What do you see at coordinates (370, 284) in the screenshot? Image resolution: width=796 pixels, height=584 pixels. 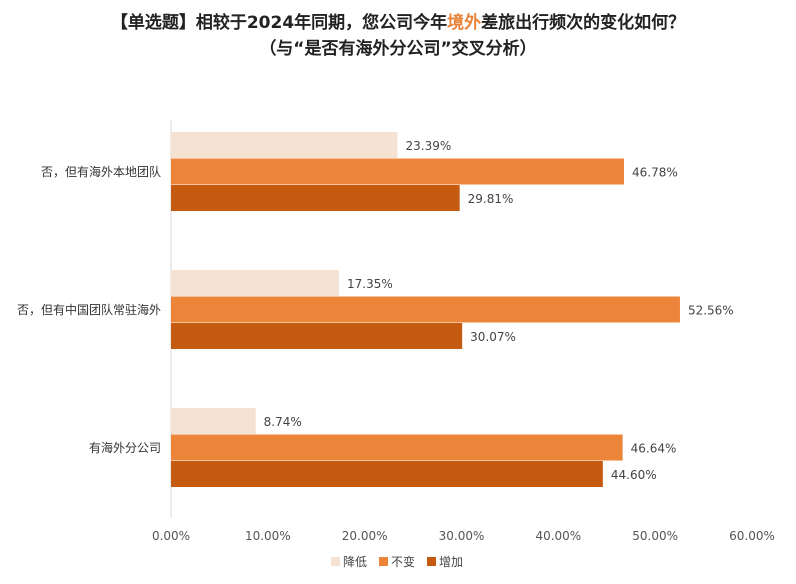 I see `data-label: 17.35%` at bounding box center [370, 284].